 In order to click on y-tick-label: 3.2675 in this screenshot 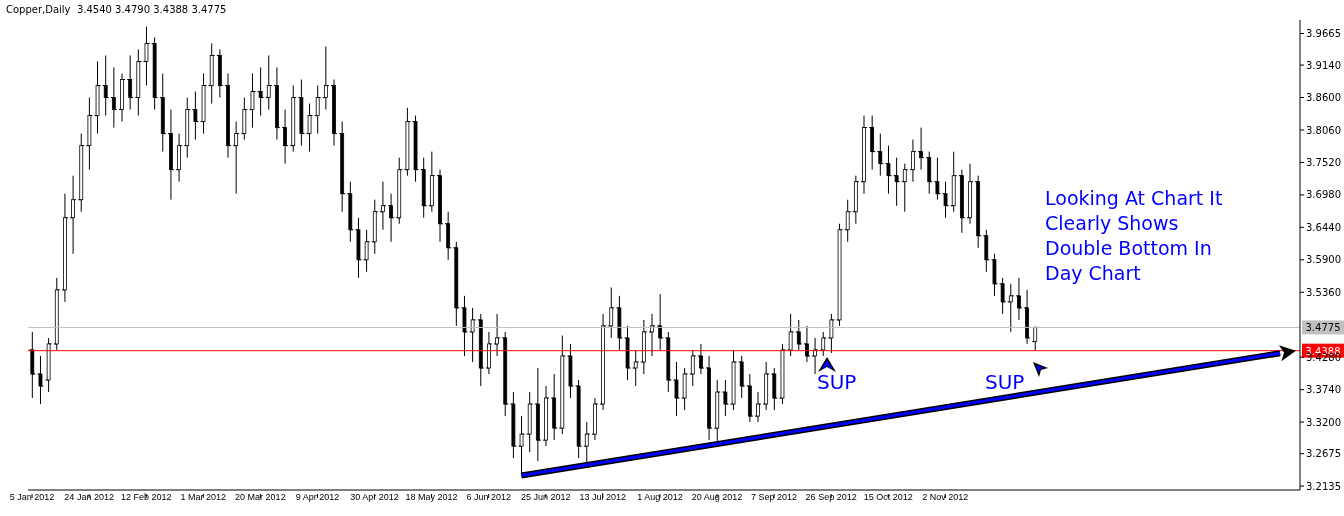, I will do `click(1323, 454)`.